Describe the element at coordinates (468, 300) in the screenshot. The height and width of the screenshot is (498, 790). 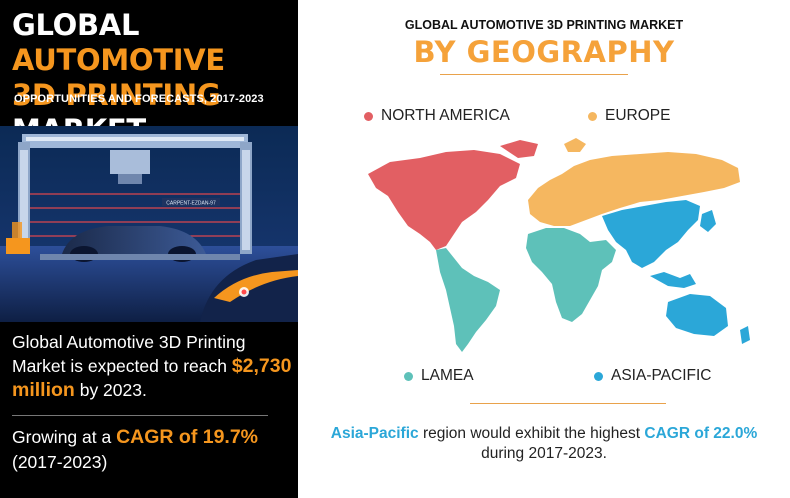
I see `lamea-south-america-region` at that location.